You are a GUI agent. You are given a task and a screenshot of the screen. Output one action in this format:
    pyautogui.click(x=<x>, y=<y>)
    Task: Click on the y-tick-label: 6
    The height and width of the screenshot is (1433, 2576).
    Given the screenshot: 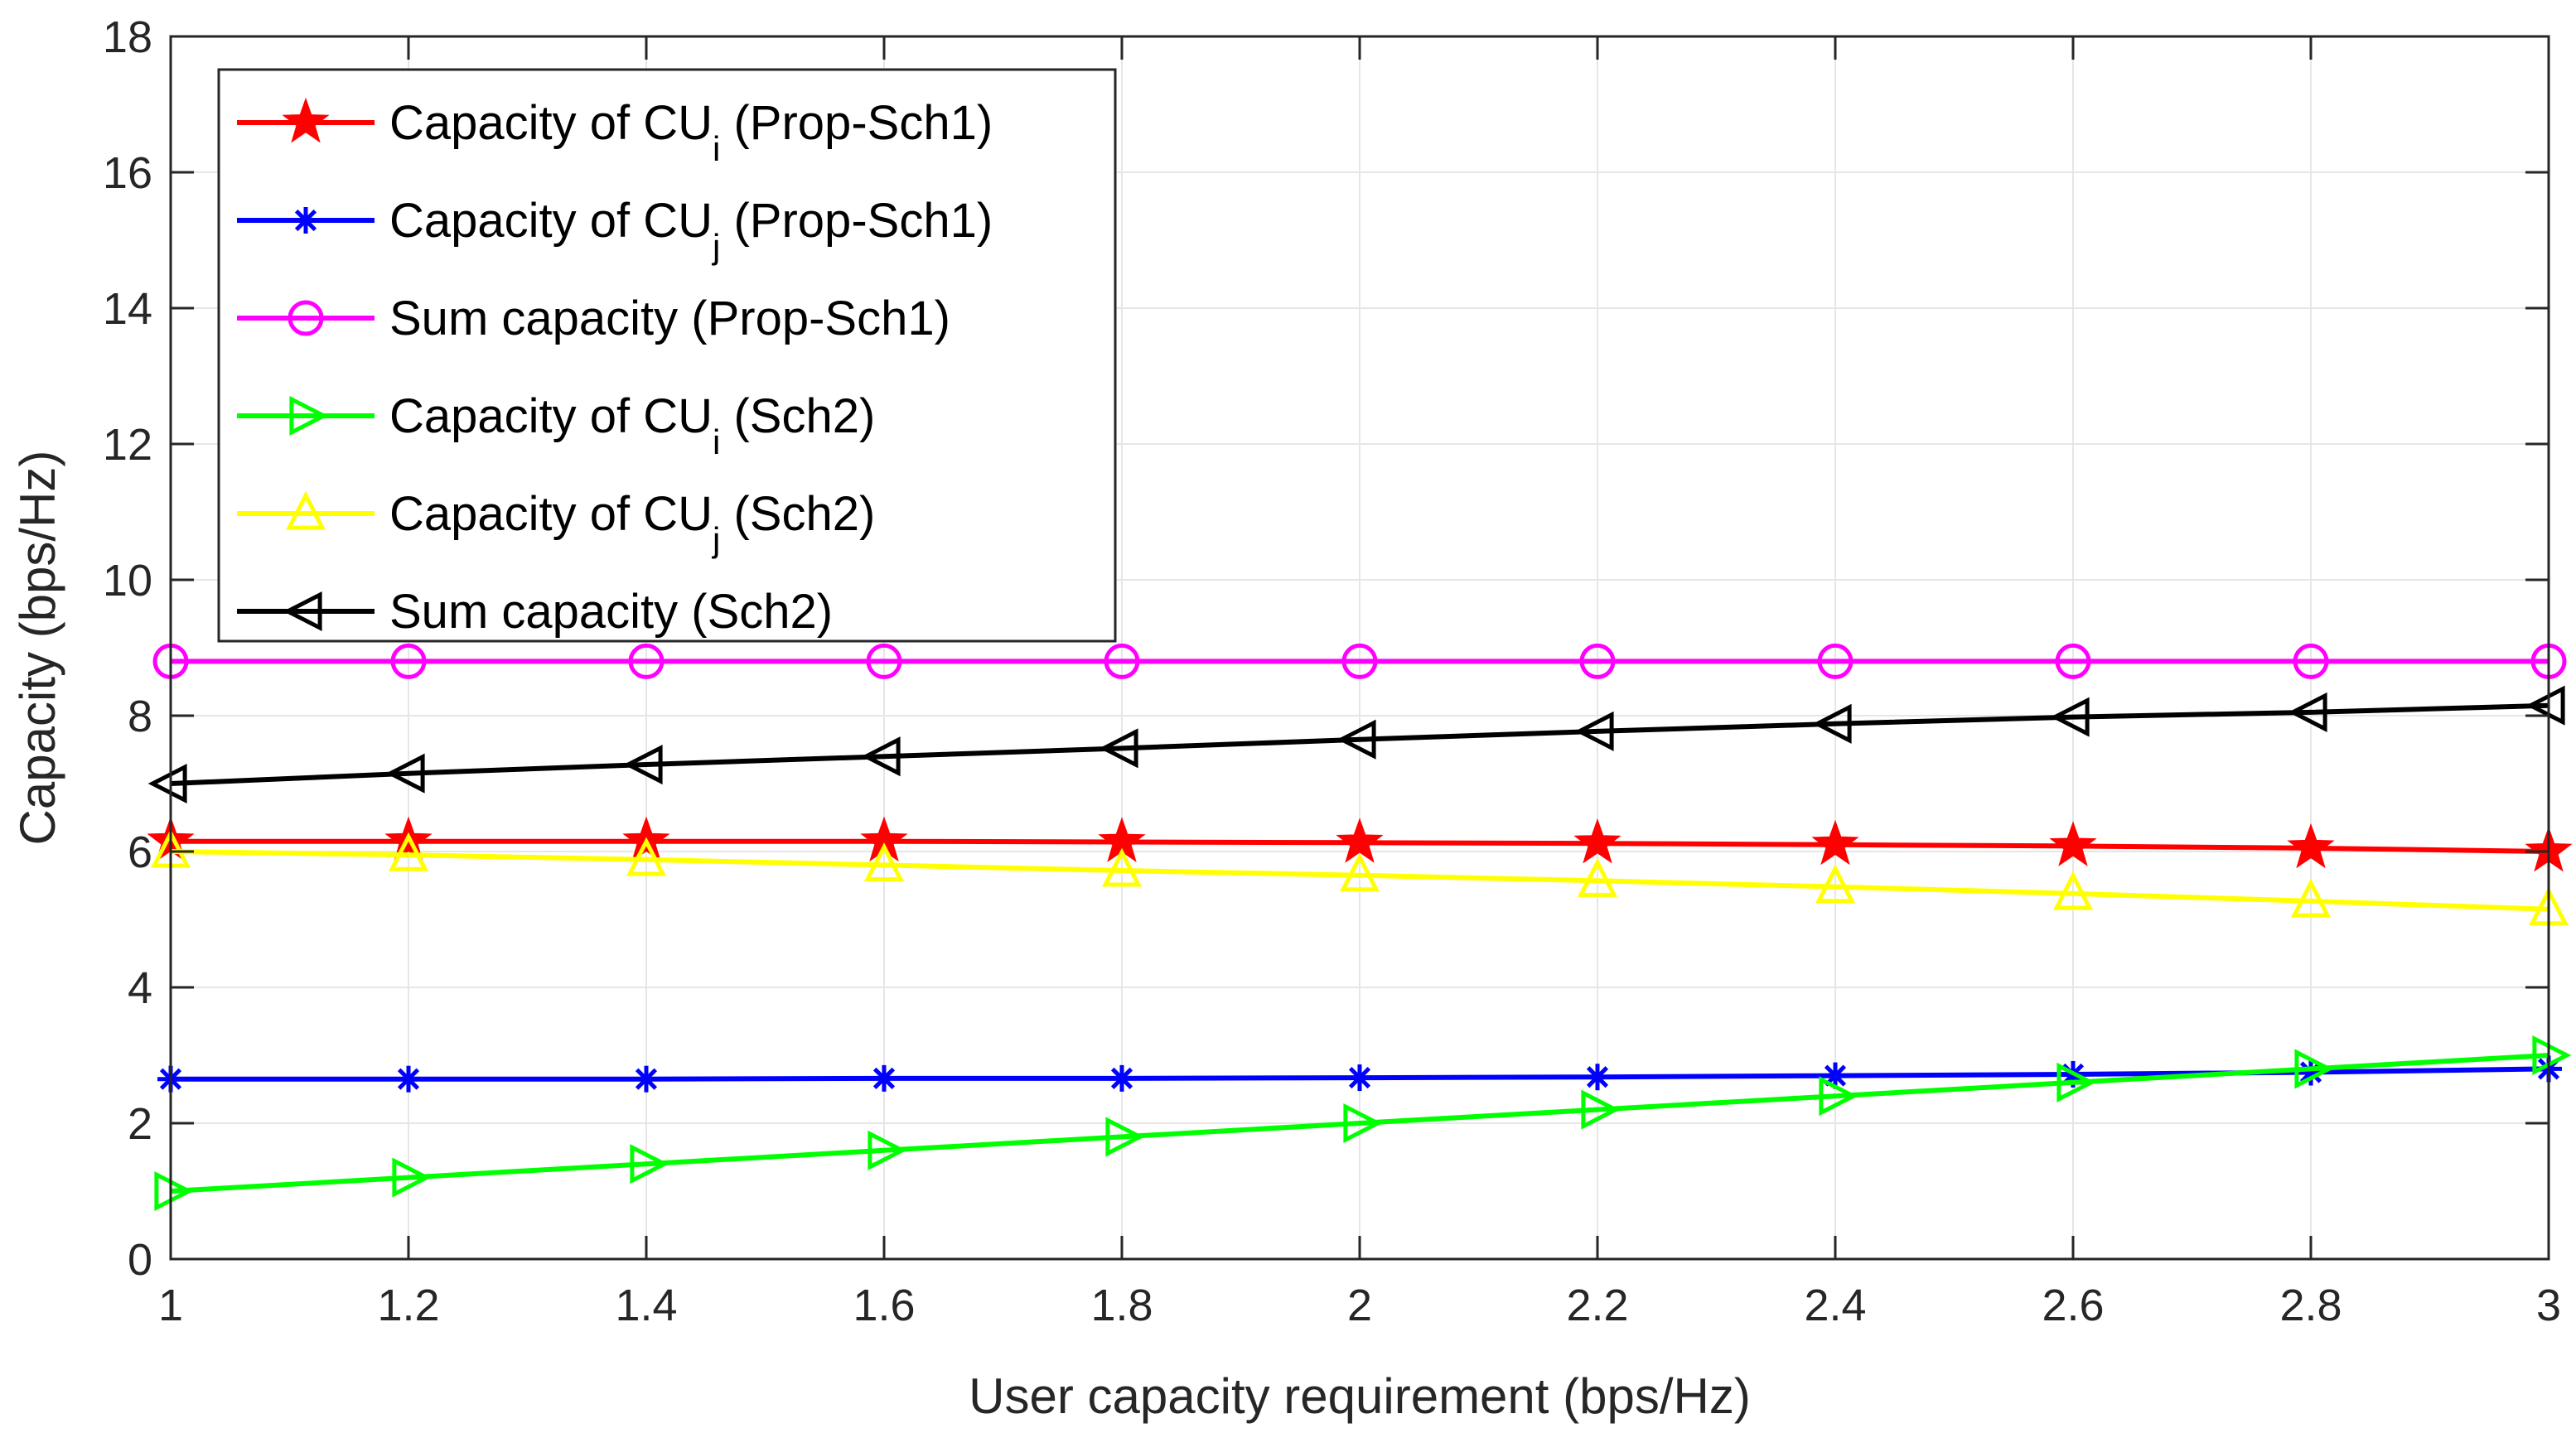 What is the action you would take?
    pyautogui.click(x=140, y=852)
    